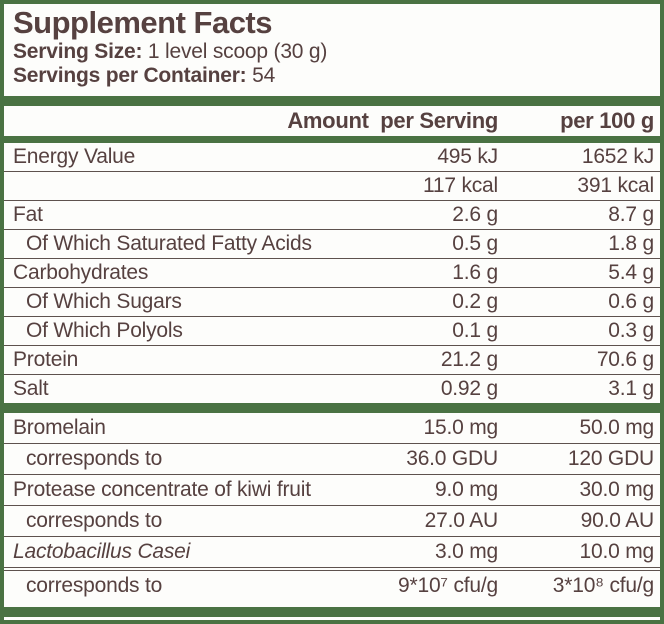  Describe the element at coordinates (631, 243) in the screenshot. I see `per-100g-value: 1.8 g` at that location.